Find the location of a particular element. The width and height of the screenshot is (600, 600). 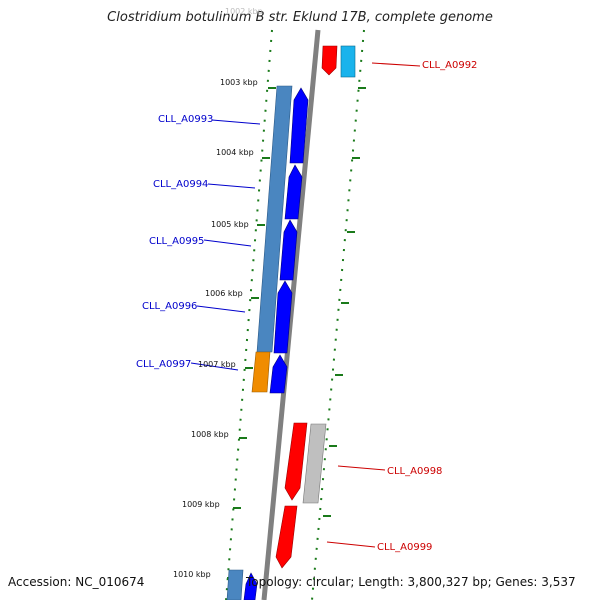

gene-cll-a0999 is located at coordinates (286, 537).